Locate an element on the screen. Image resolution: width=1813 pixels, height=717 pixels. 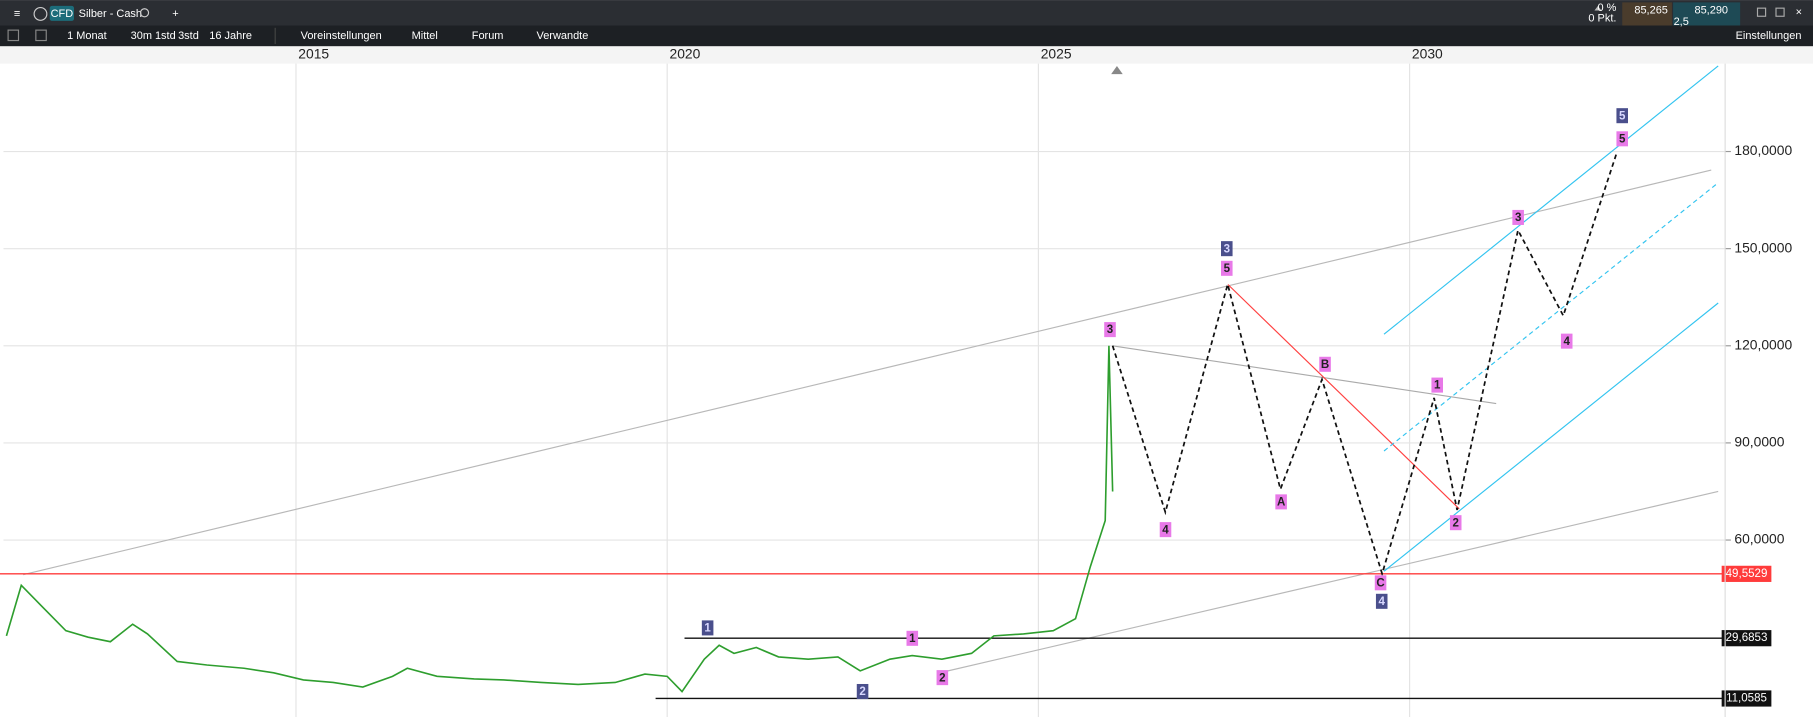
quick-interval: 1std is located at coordinates (165, 36).